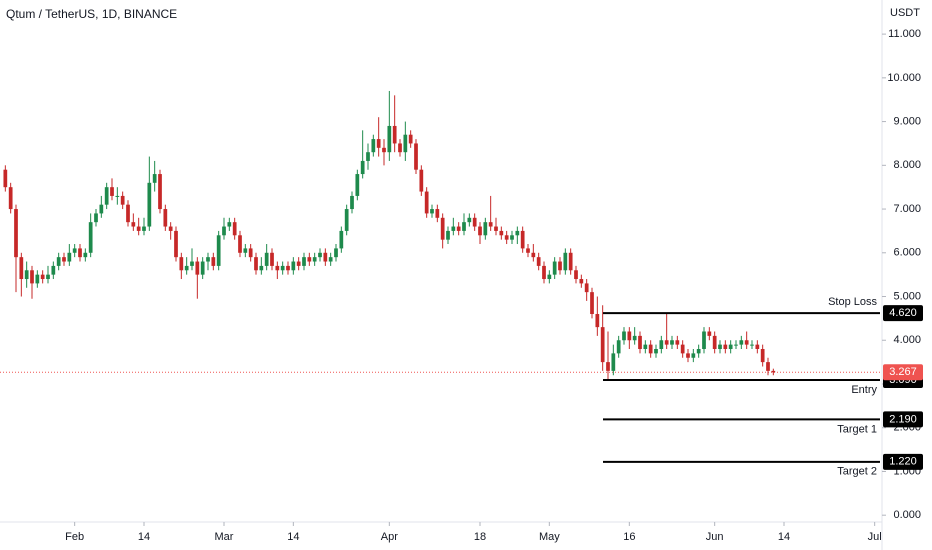 Image resolution: width=932 pixels, height=550 pixels. I want to click on last-price-box, so click(903, 372).